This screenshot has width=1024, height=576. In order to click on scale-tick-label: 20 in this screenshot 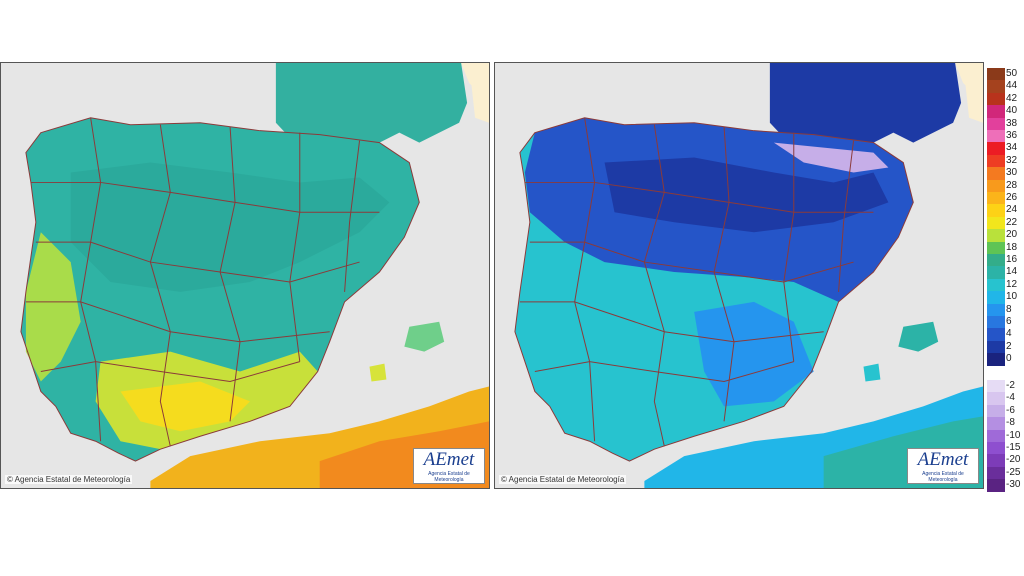, I will do `click(1012, 235)`.